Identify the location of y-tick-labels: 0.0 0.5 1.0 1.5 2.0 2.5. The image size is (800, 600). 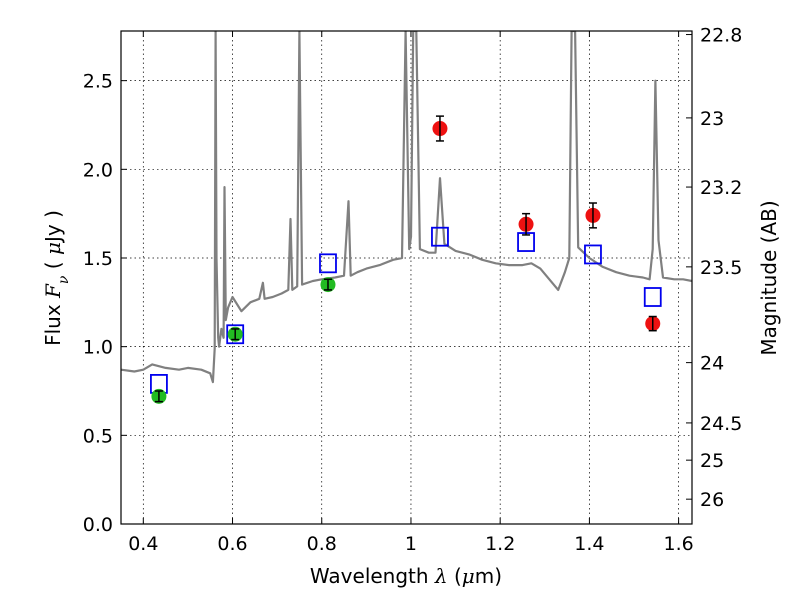
(98, 303).